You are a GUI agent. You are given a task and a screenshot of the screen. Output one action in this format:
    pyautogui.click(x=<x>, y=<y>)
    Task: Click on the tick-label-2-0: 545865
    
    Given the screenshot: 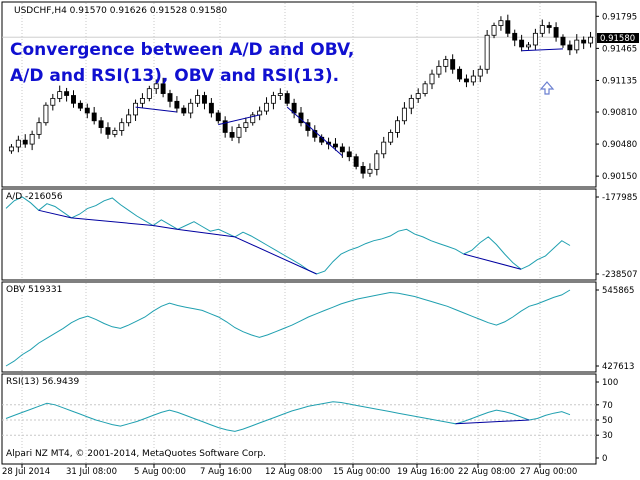 What is the action you would take?
    pyautogui.click(x=618, y=291)
    